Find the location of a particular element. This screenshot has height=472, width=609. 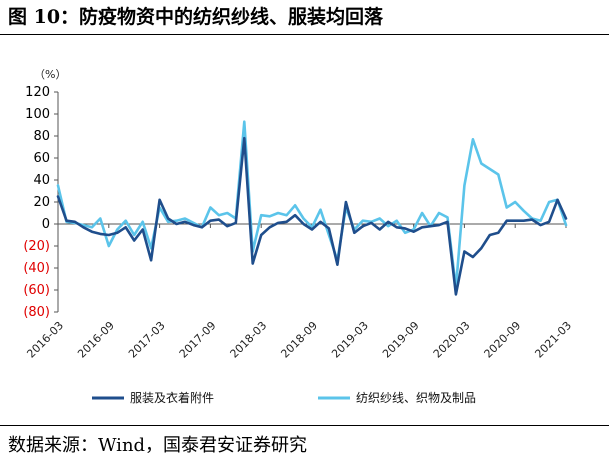

x-tick-label: 2016-09 is located at coordinates (96, 340).